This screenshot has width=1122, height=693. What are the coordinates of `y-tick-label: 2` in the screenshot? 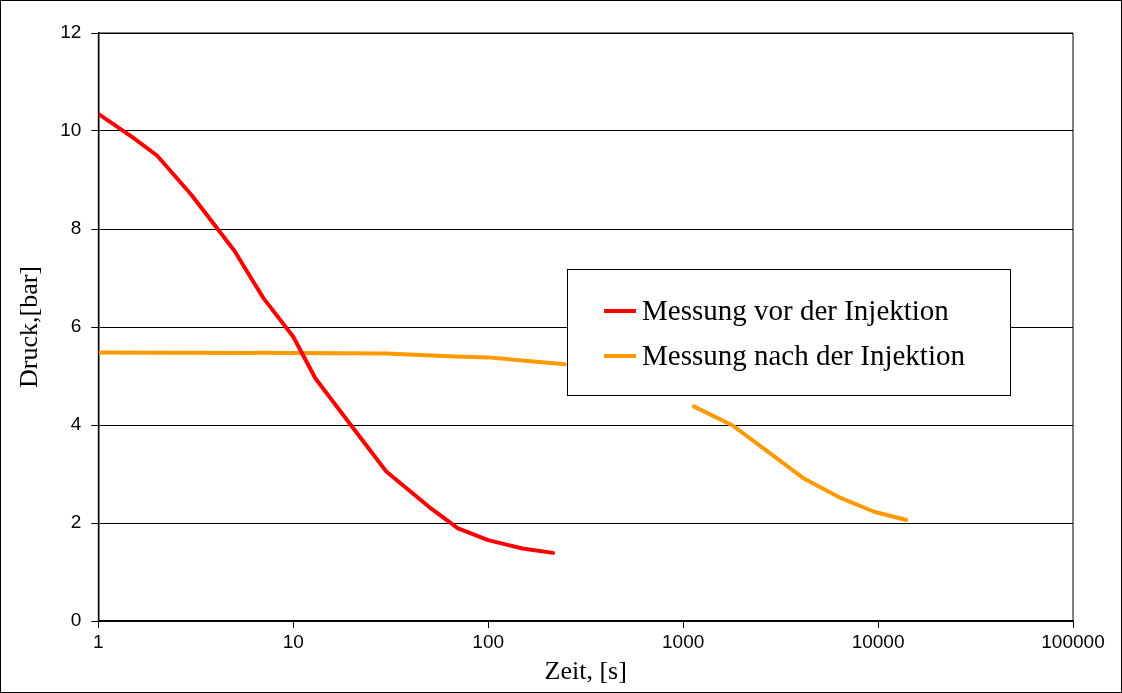 It's located at (76, 522).